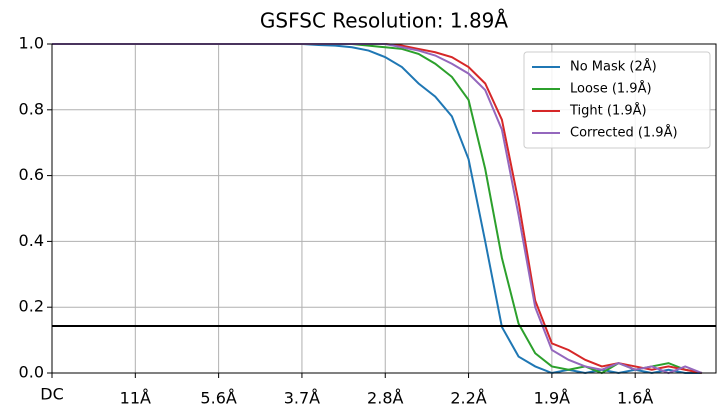  Describe the element at coordinates (624, 133) in the screenshot. I see `legend-label: Corrected (1.9Å)` at that location.